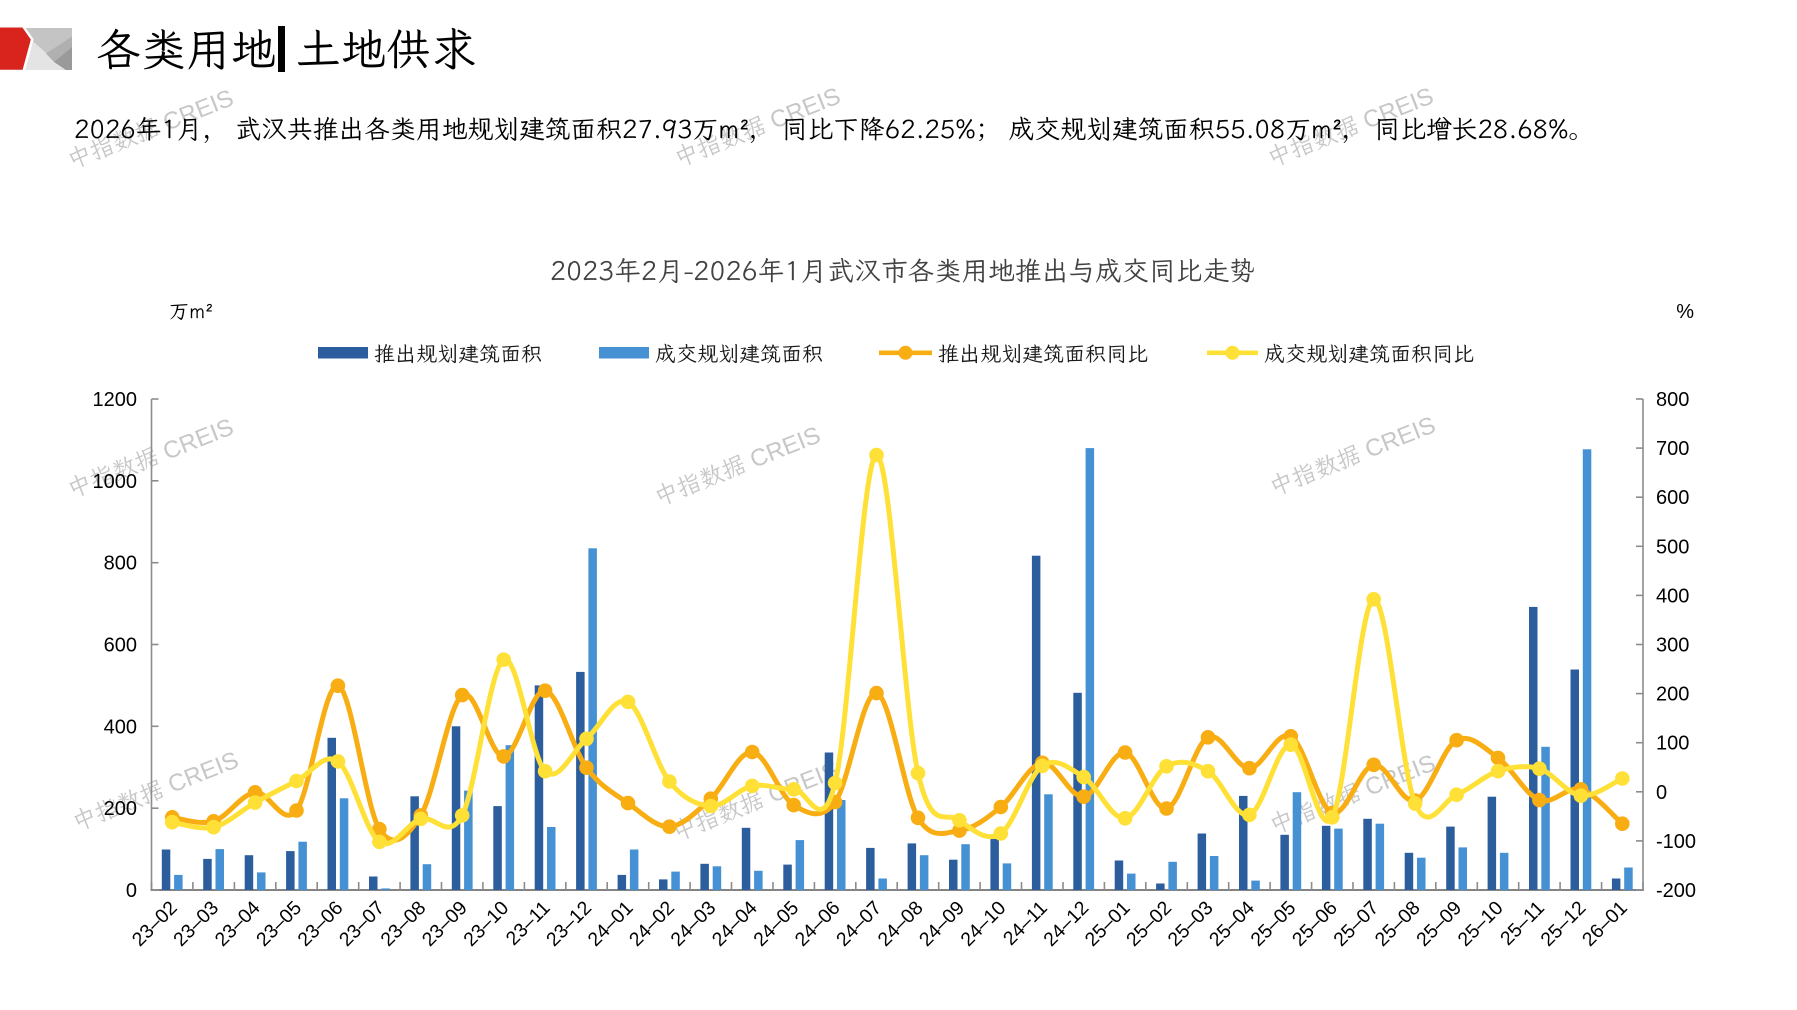  Describe the element at coordinates (115, 482) in the screenshot. I see `svg-text: 1000` at that location.